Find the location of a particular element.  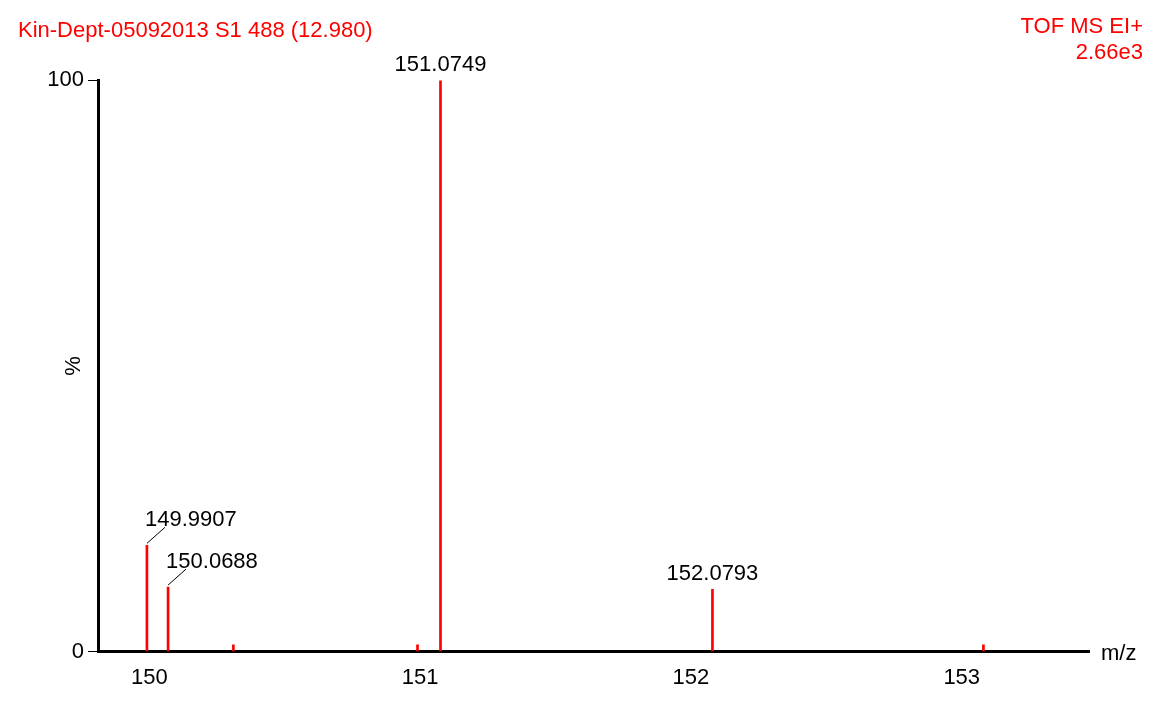

annotation: 152.0793 is located at coordinates (712, 573).